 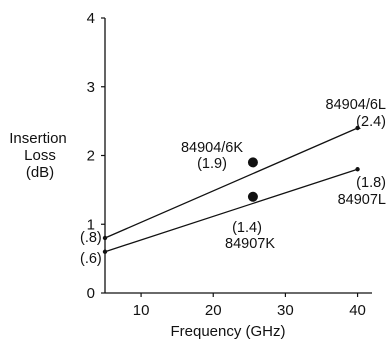 I want to click on x-tick-label: 30, so click(x=285, y=310).